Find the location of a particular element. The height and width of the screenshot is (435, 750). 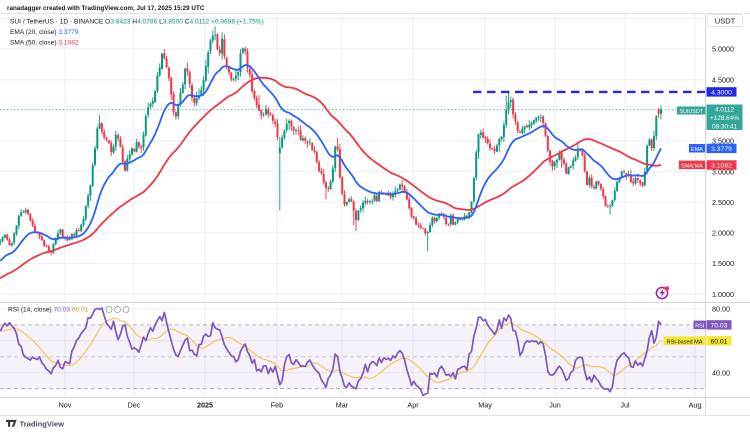

svg-text: 4.5000 is located at coordinates (723, 79).